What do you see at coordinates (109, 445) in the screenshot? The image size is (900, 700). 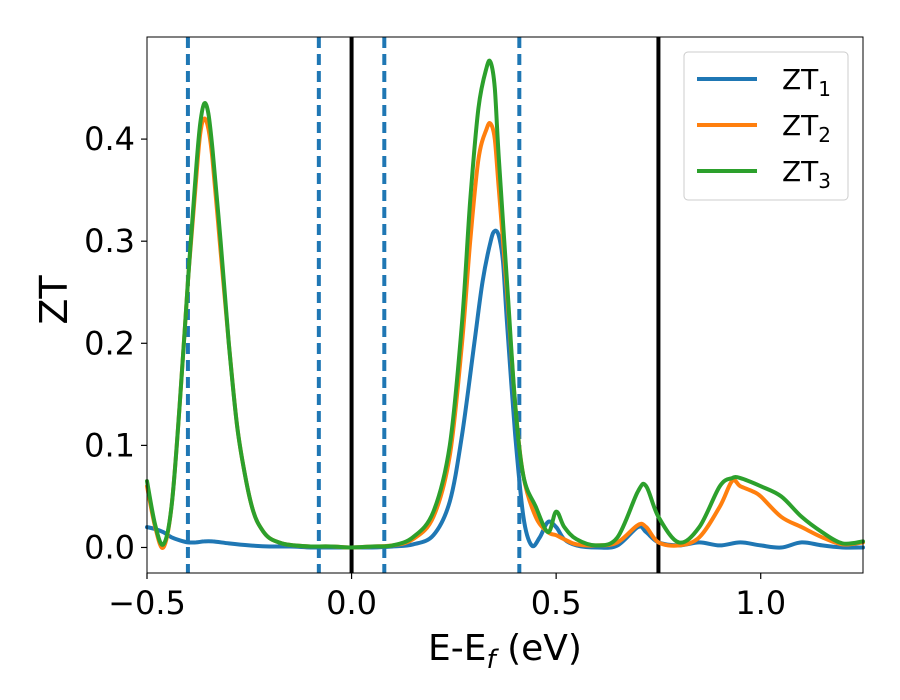 I see `y-tick-label: 0.1` at bounding box center [109, 445].